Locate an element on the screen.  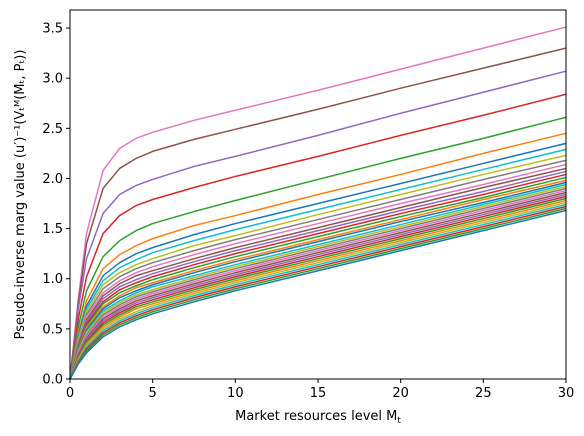
x-axis-ticks: 0 5 10 15 20 25 30 is located at coordinates (320, 390).